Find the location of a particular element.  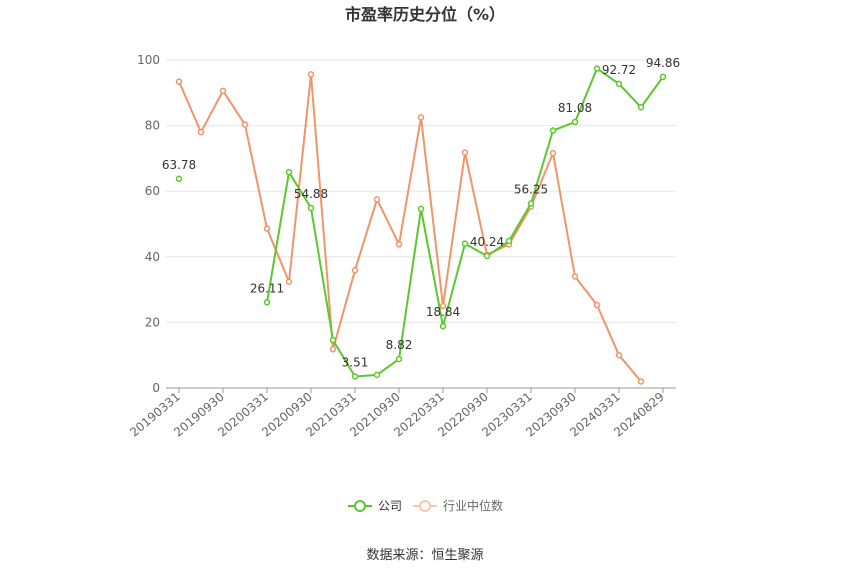

data-label-company-20240829: 94.86 is located at coordinates (663, 63).